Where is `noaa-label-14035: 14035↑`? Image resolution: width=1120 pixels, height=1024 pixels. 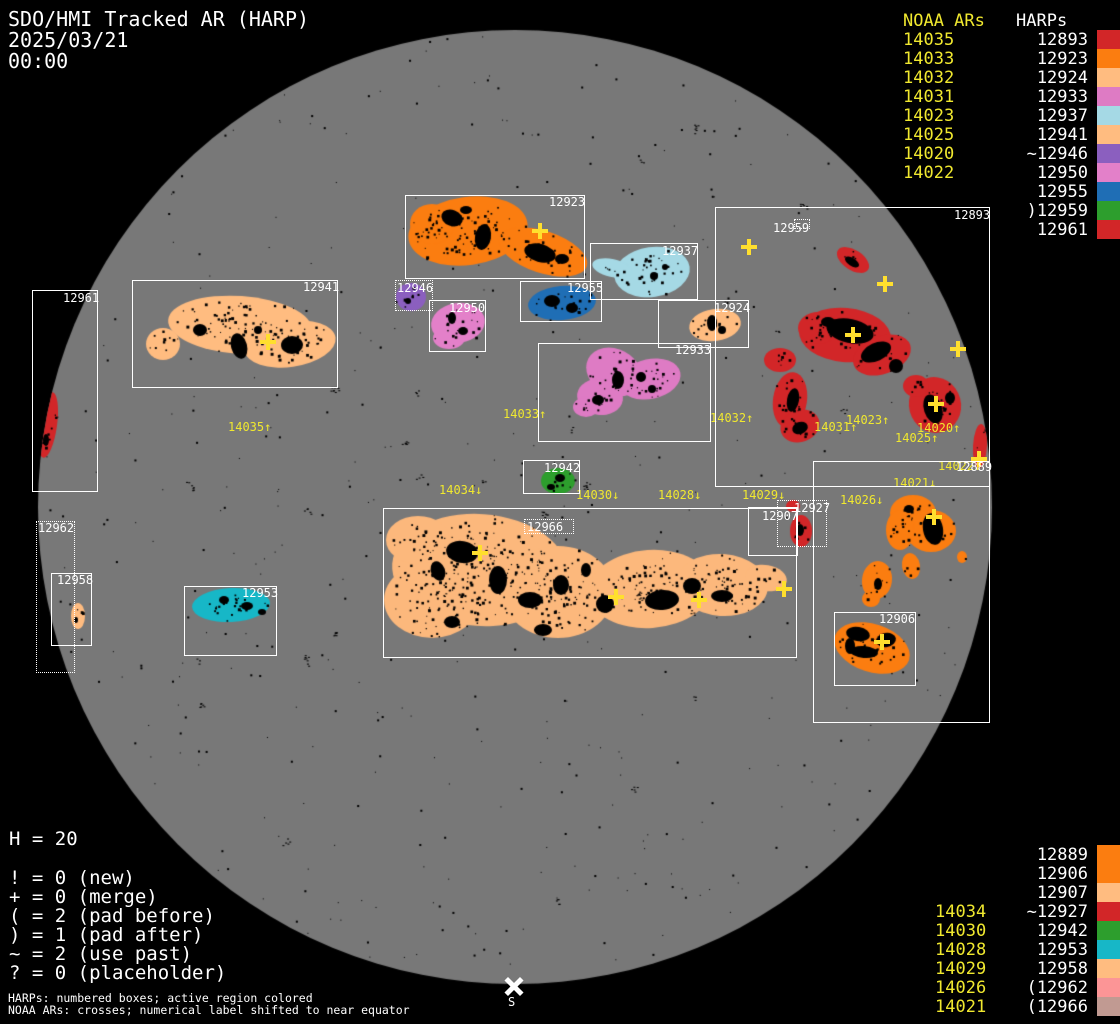
noaa-label-14035: 14035↑ is located at coordinates (250, 427).